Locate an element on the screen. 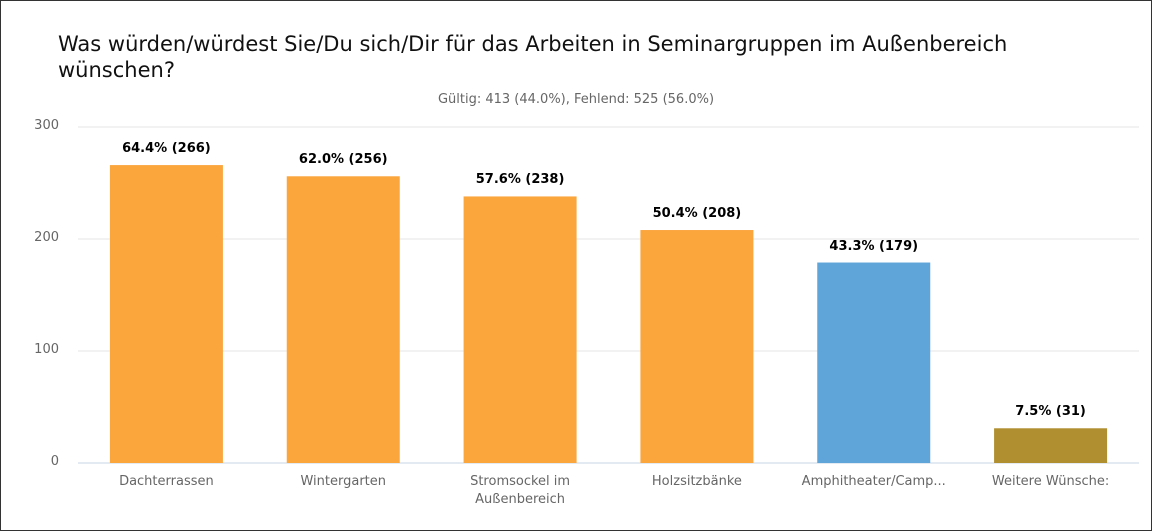 The height and width of the screenshot is (531, 1152). x-tick-label: Holzsitzbänke is located at coordinates (696, 481).